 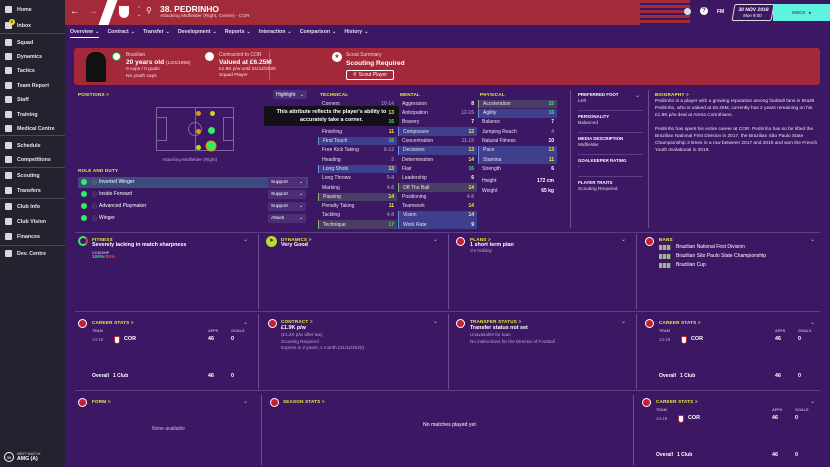 What do you see at coordinates (275, 32) in the screenshot?
I see `tab-interaction: Interaction ⌄` at bounding box center [275, 32].